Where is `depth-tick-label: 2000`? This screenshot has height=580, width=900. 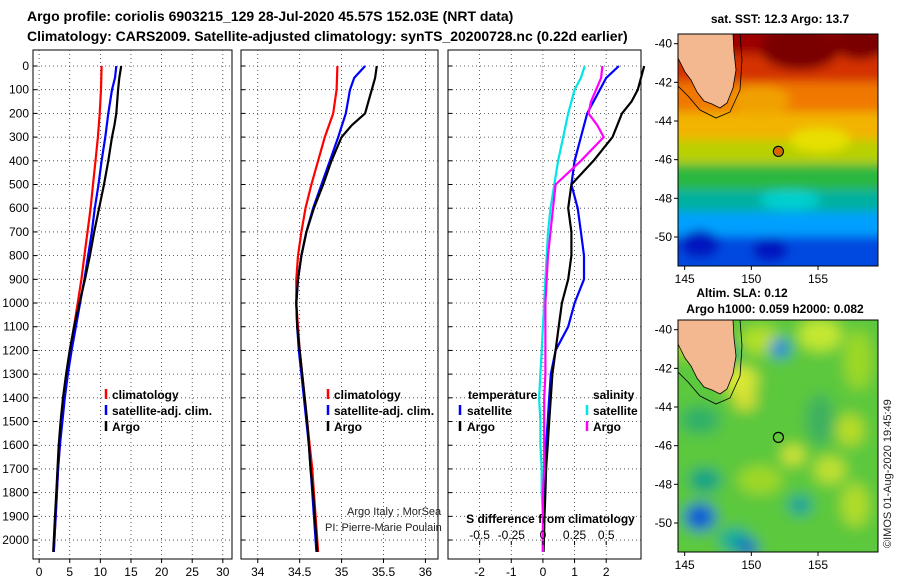
depth-tick-label: 2000 is located at coordinates (15, 540).